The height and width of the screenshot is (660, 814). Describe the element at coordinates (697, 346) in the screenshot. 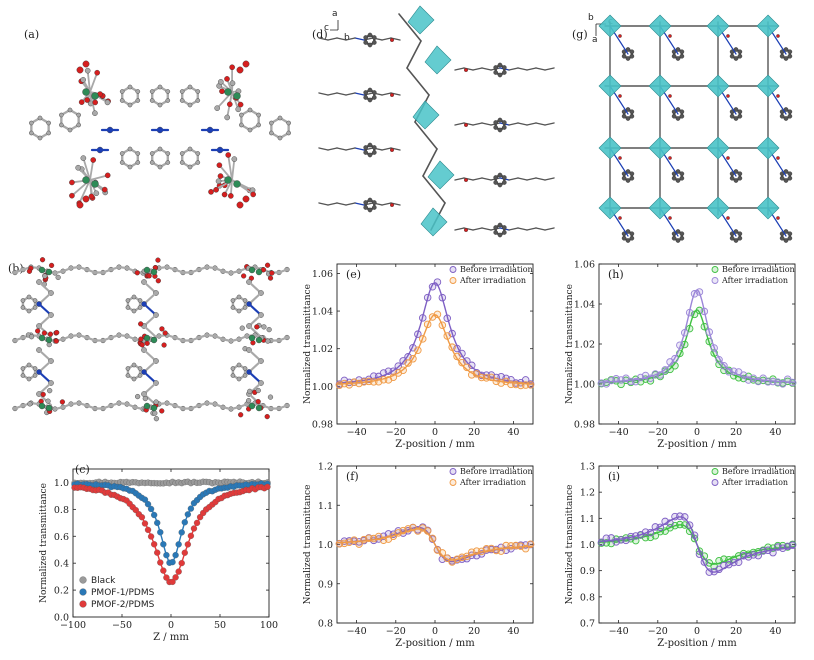

I see `fit-curve` at that location.